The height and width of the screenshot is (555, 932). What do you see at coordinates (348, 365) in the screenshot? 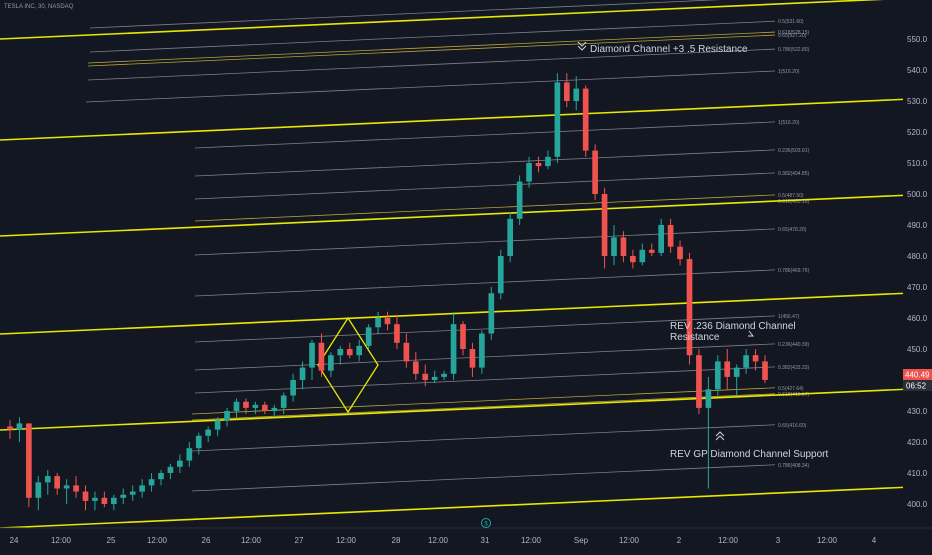
I see `diamond-shape` at bounding box center [348, 365].